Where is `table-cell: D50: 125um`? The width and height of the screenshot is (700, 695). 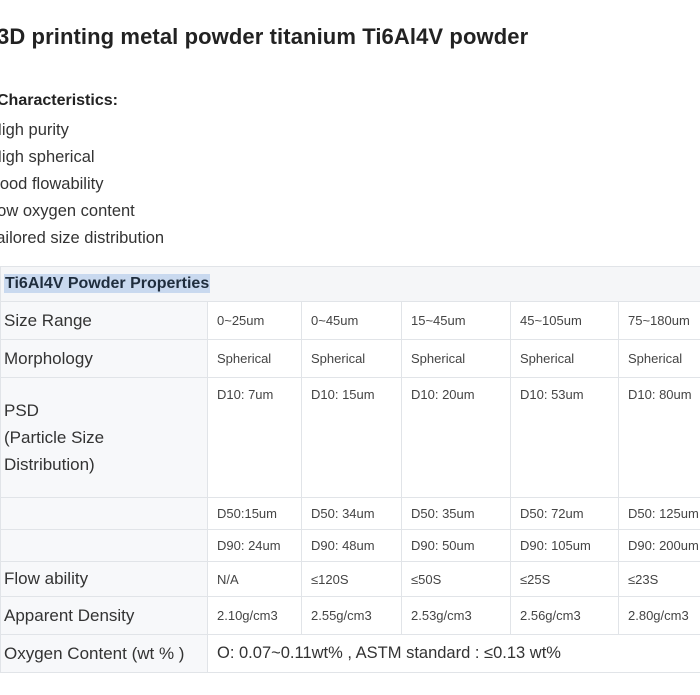 table-cell: D50: 125um is located at coordinates (658, 513).